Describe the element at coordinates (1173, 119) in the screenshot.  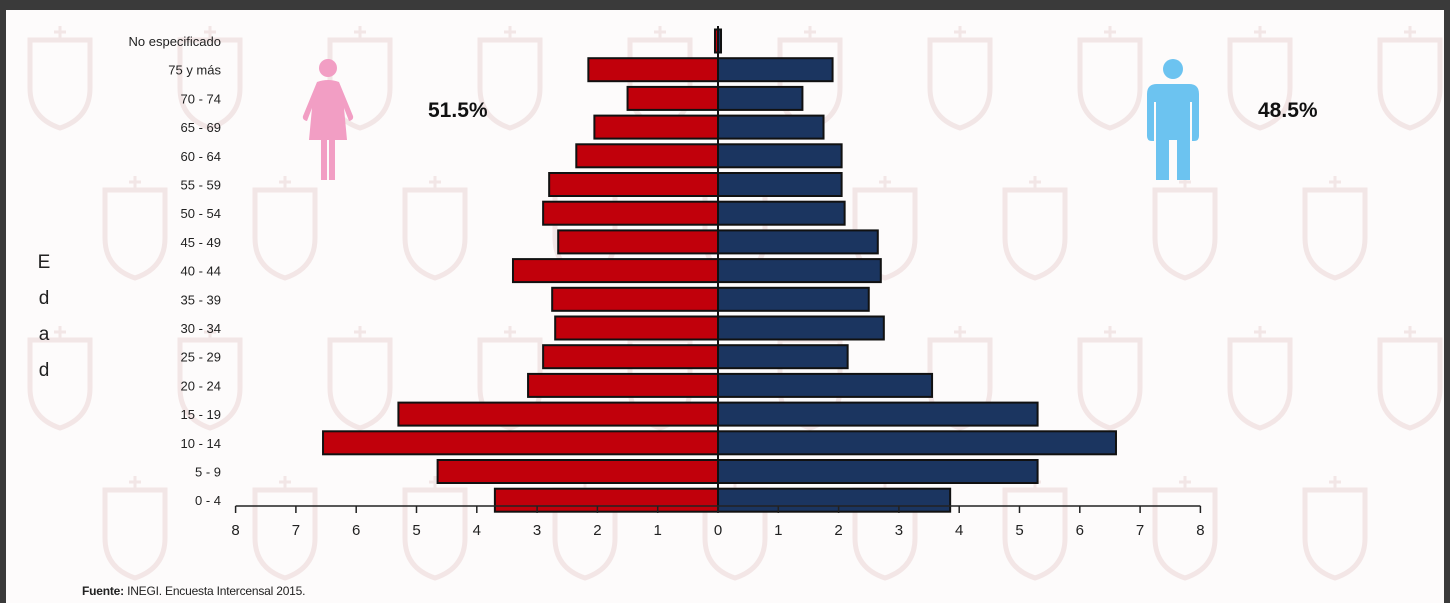
I see `man-icon` at that location.